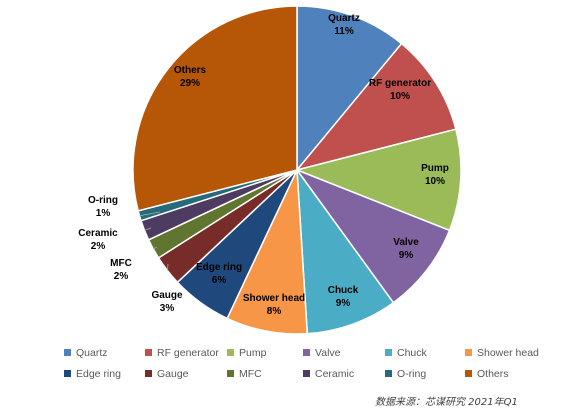 This screenshot has height=414, width=579. What do you see at coordinates (406, 242) in the screenshot?
I see `slice-label-name: Valve` at bounding box center [406, 242].